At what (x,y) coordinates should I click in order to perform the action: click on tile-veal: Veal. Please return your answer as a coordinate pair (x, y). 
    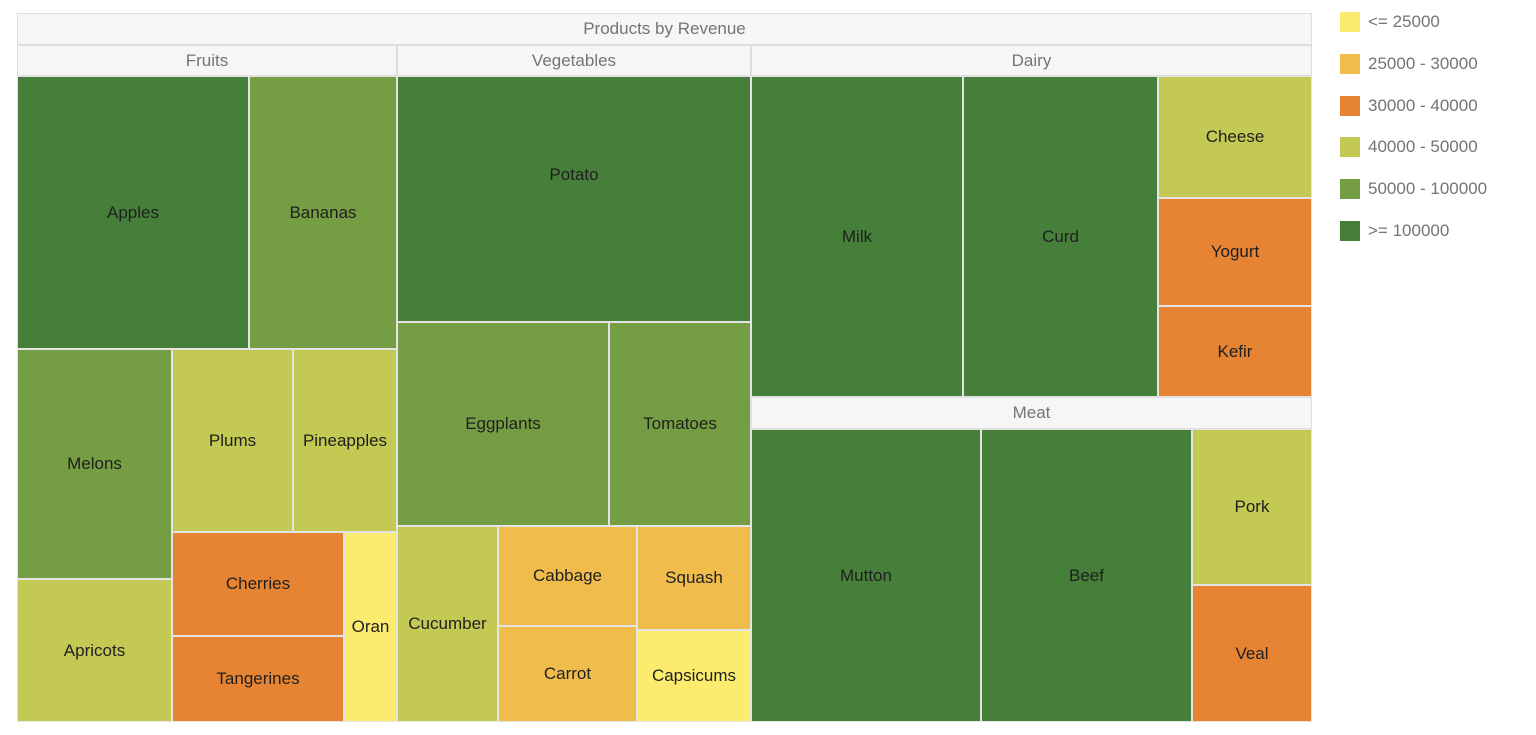
    Looking at the image, I should click on (1252, 653).